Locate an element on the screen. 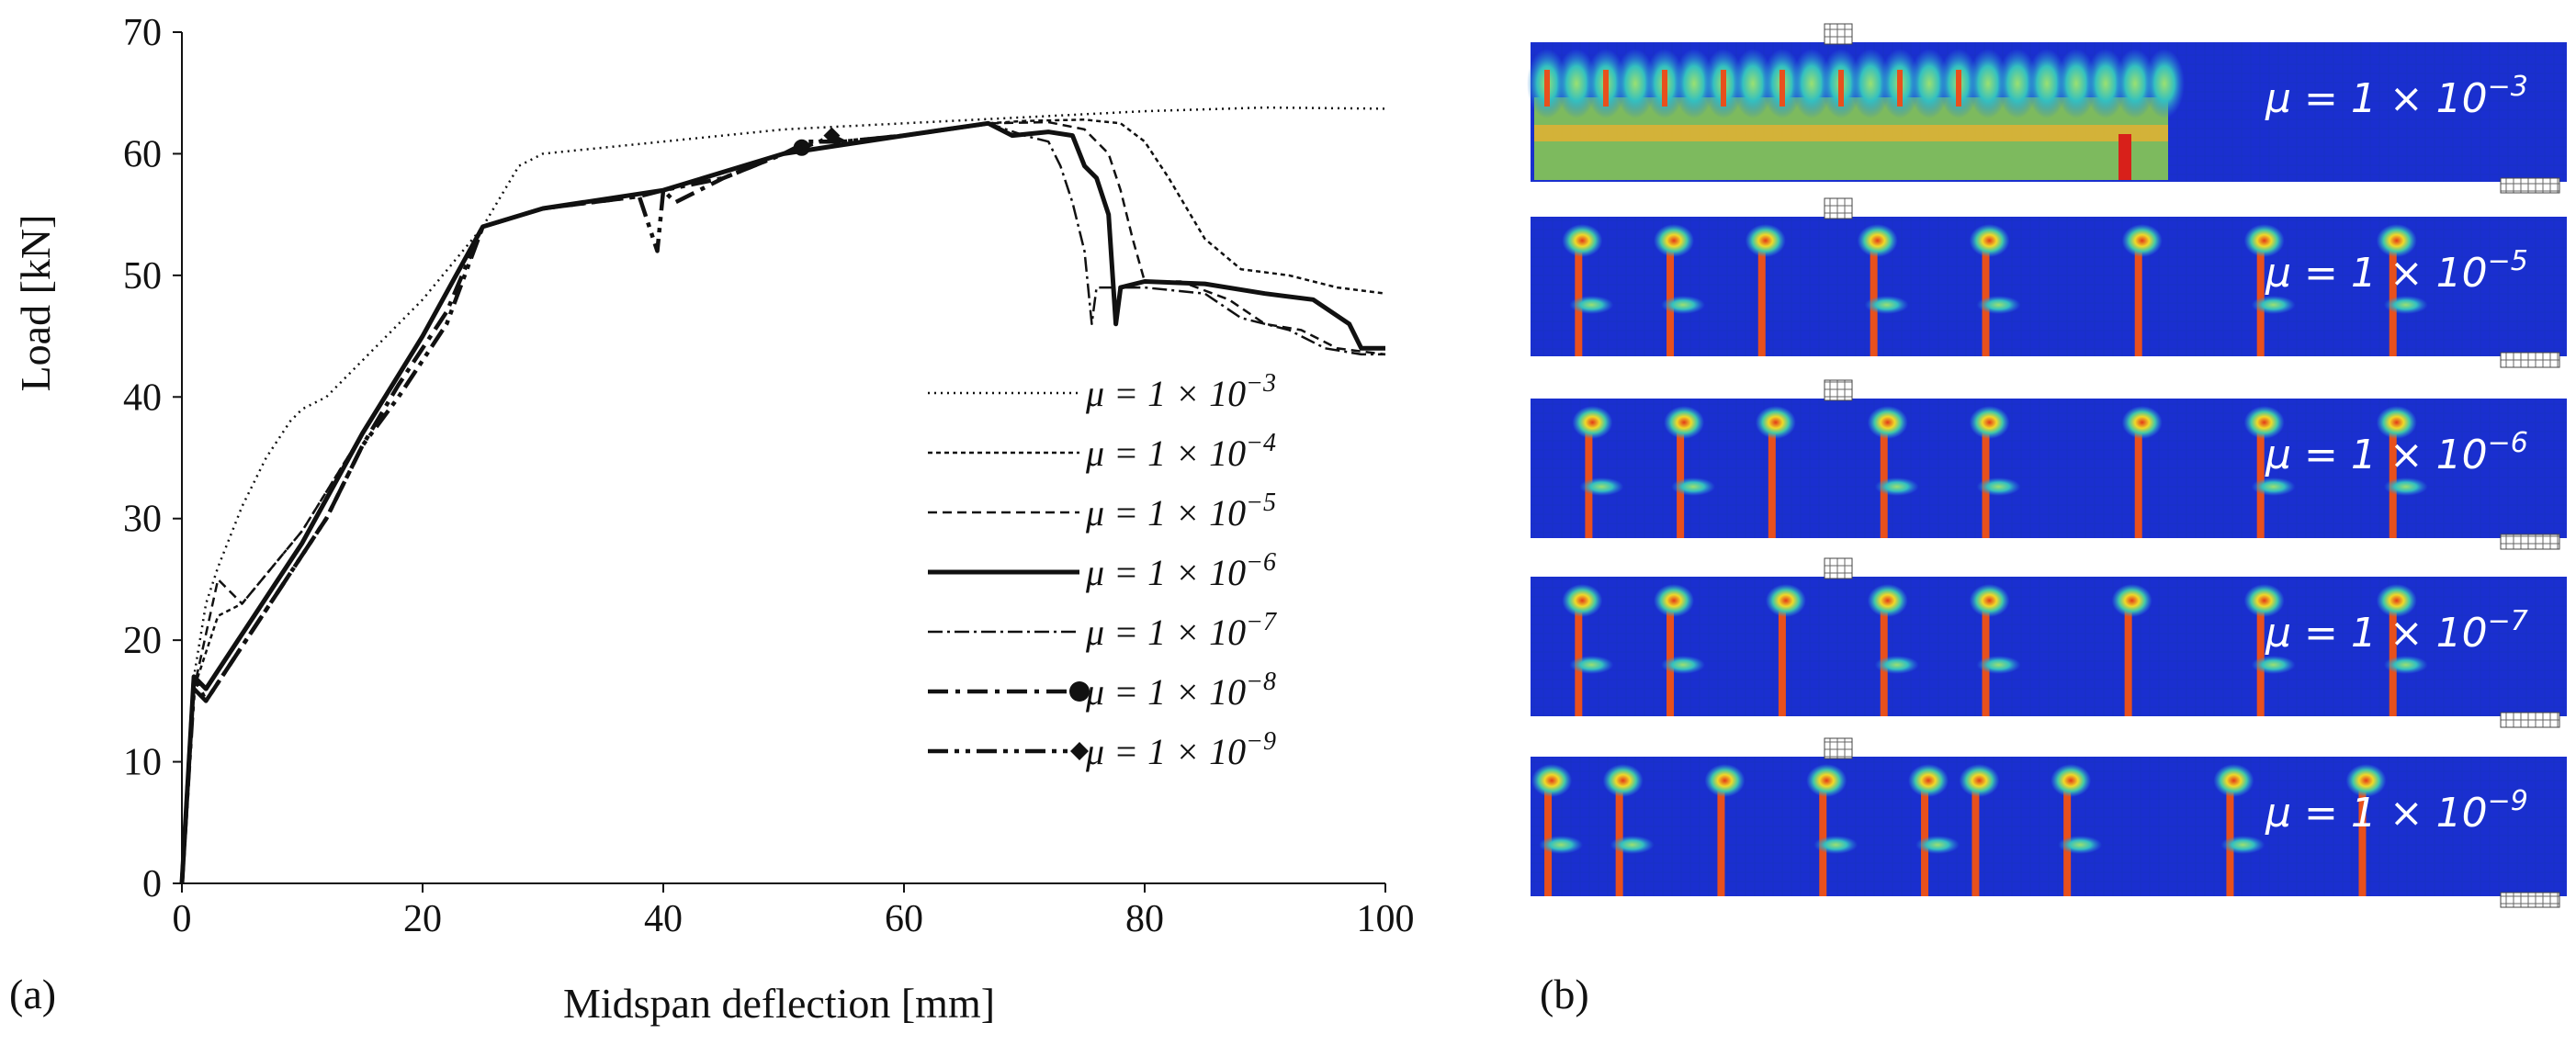 Image resolution: width=2576 pixels, height=1045 pixels. y-tick-label: 10 is located at coordinates (142, 763).